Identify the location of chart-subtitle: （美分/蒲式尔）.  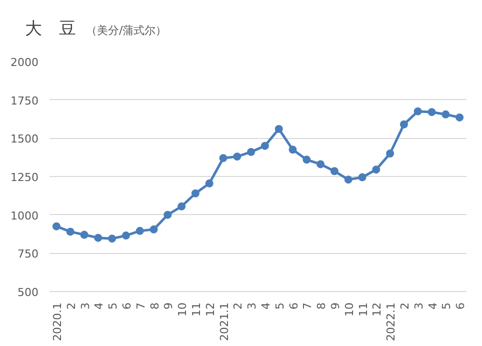
(126, 31).